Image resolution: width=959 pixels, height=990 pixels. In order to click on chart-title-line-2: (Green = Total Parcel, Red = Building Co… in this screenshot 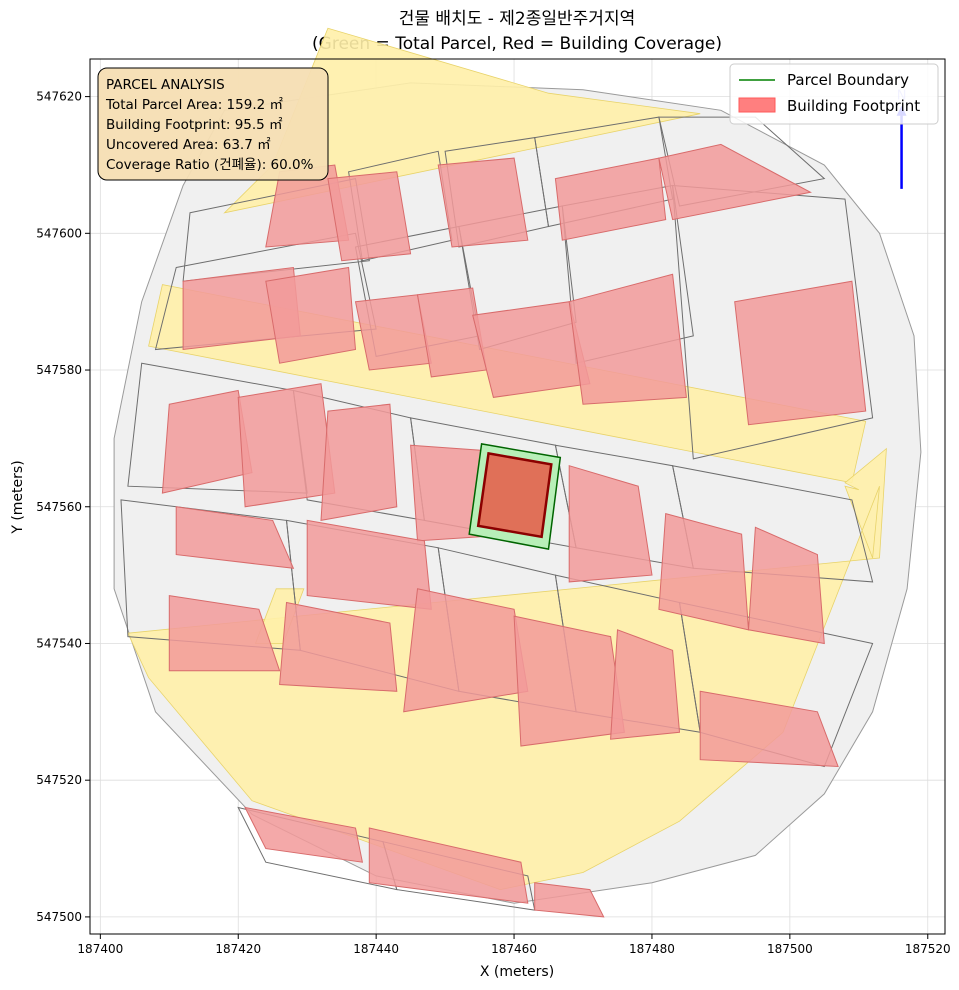, I will do `click(517, 44)`.